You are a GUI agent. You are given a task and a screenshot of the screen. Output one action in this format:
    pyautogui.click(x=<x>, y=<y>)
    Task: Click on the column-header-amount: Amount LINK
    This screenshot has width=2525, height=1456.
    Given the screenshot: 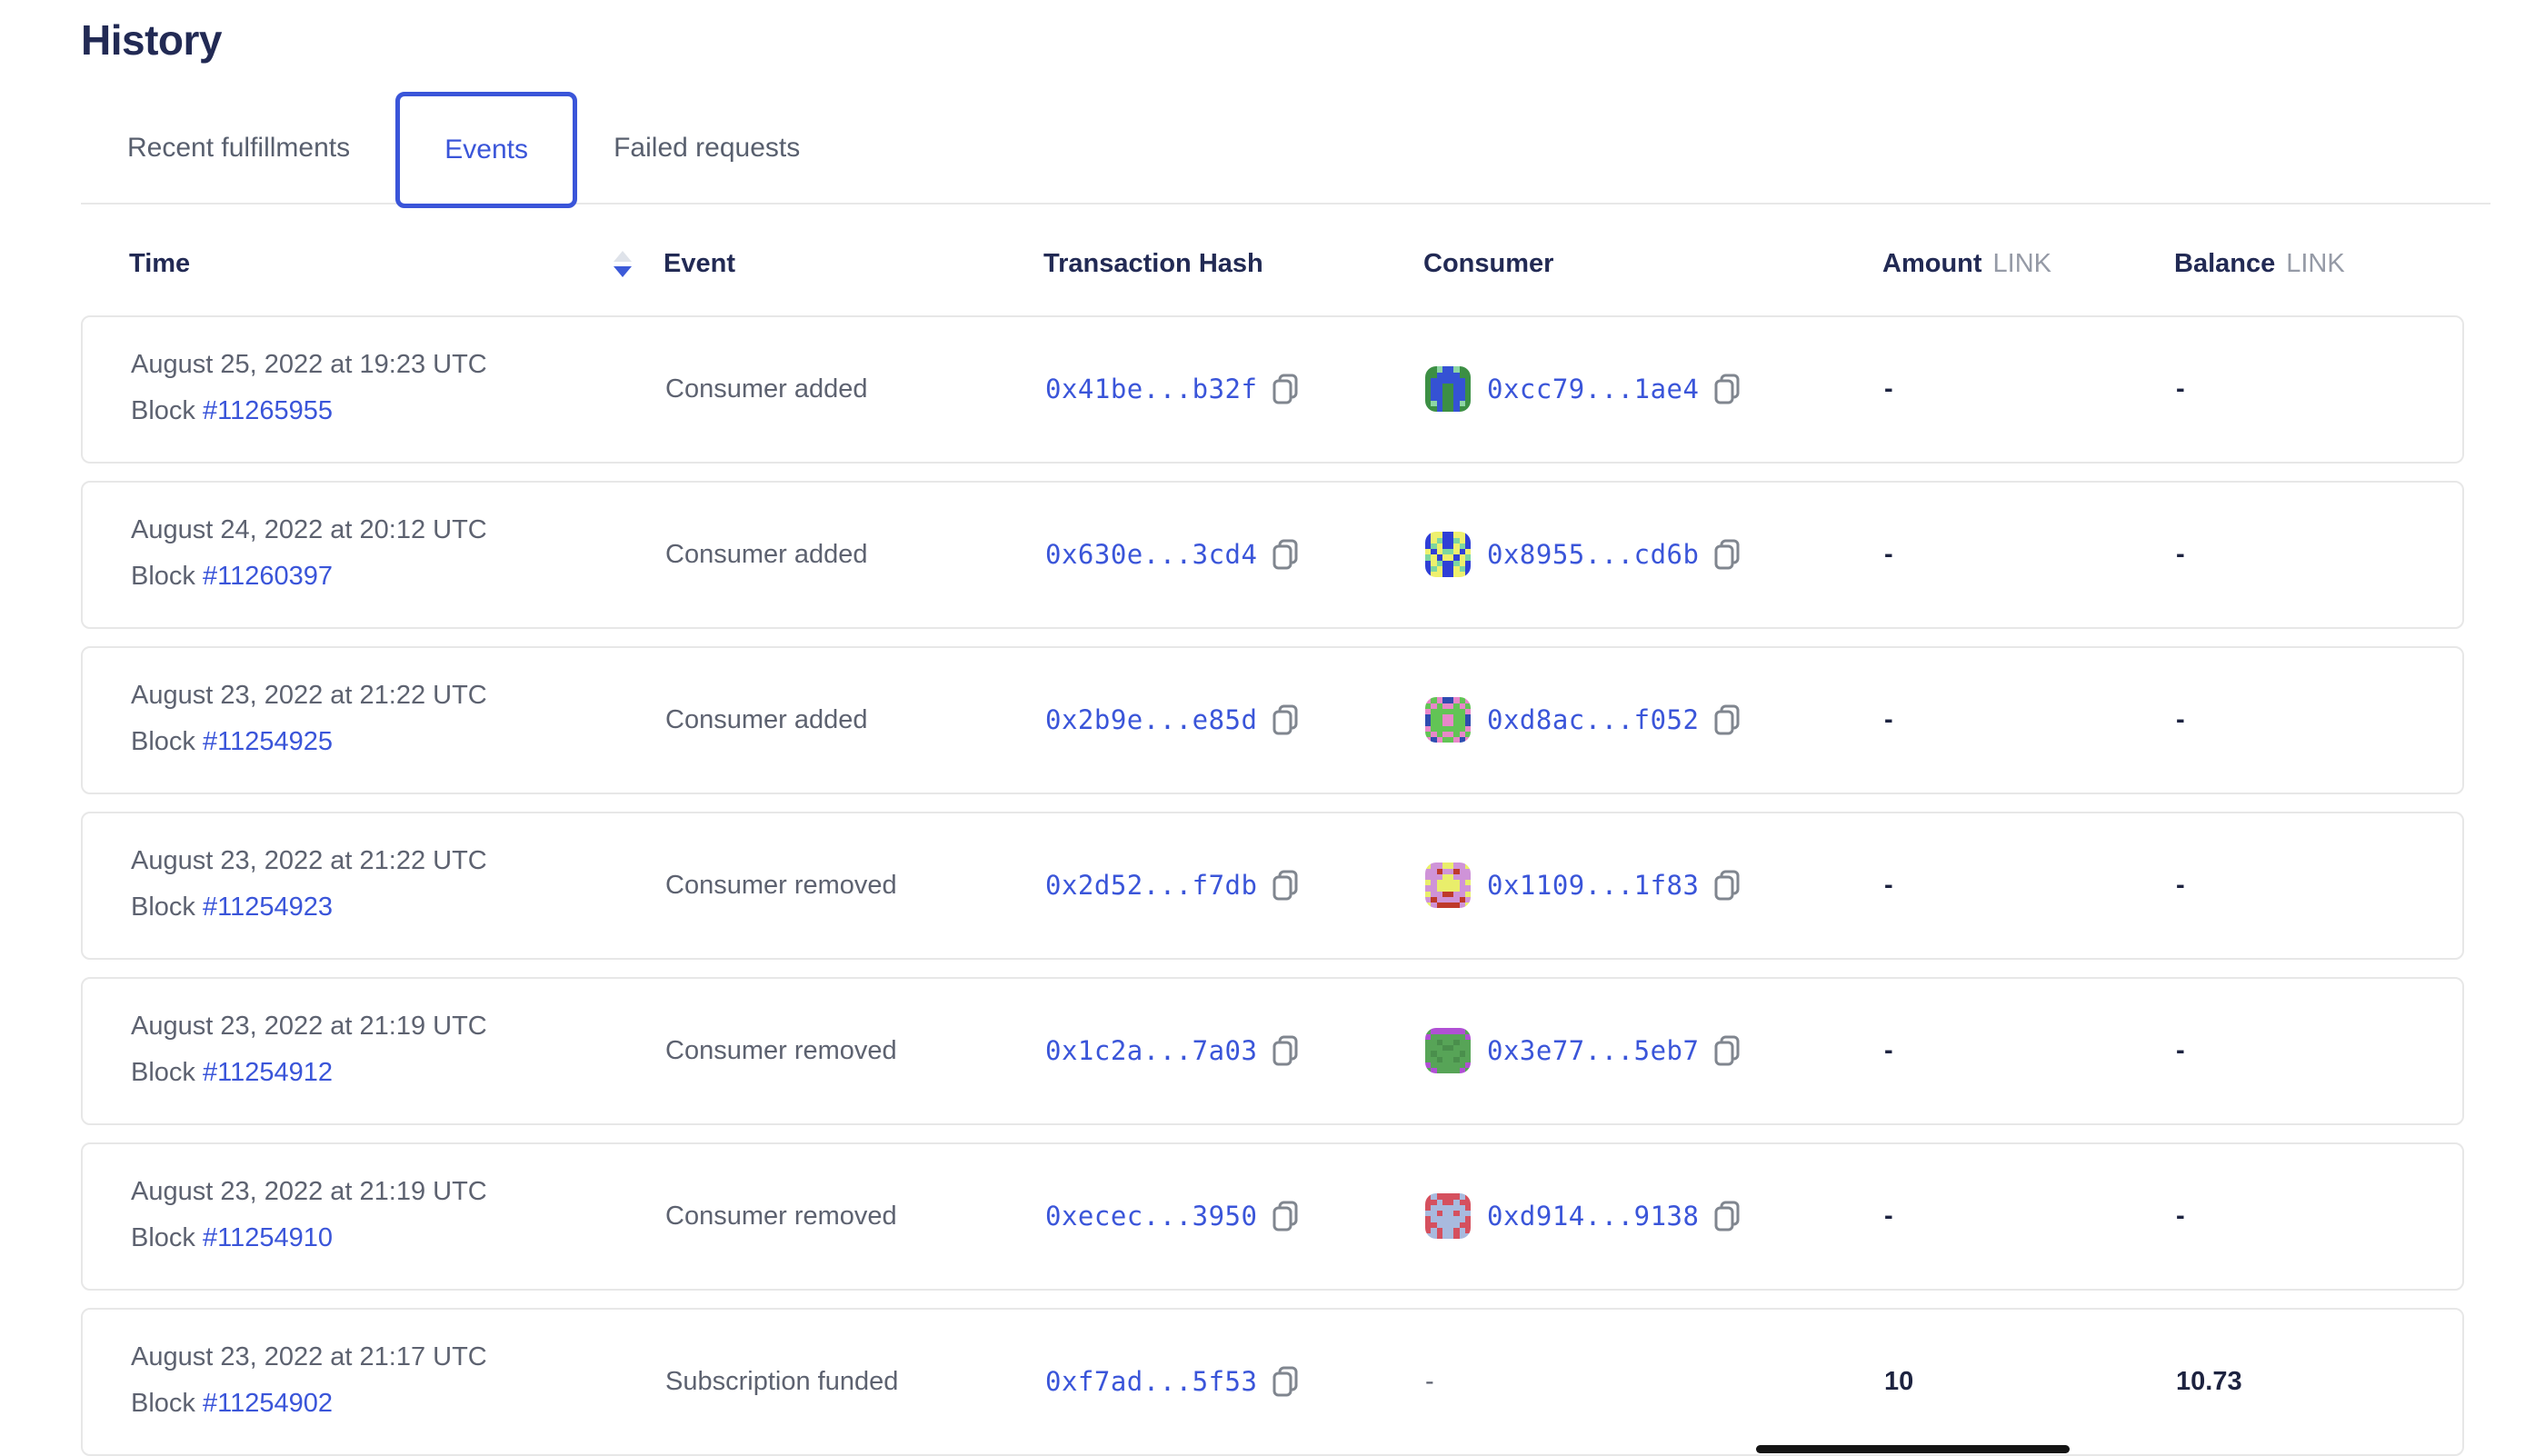 What is the action you would take?
    pyautogui.click(x=1967, y=264)
    